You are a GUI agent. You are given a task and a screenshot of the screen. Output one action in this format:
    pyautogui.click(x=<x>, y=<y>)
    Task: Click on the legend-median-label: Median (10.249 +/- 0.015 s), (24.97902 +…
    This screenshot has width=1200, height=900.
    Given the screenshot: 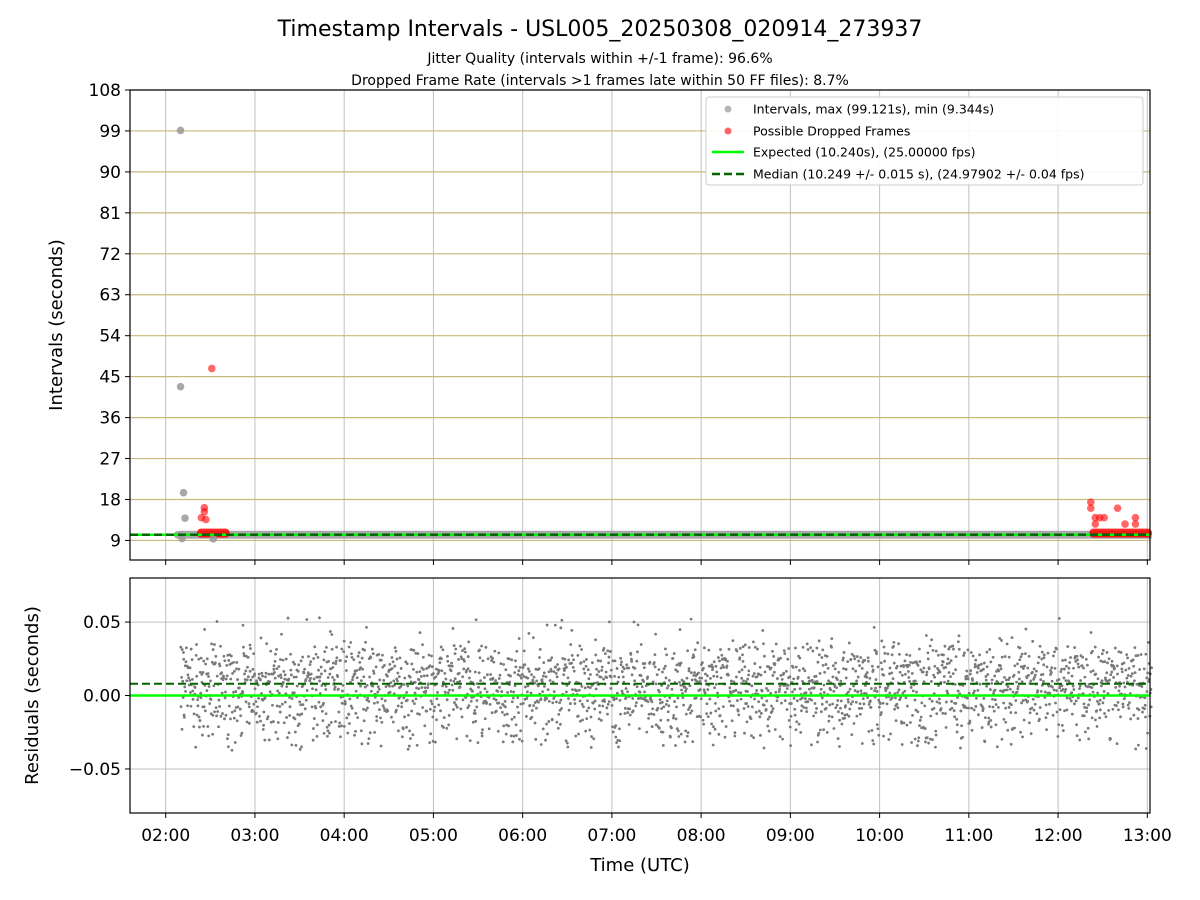 What is the action you would take?
    pyautogui.click(x=918, y=174)
    